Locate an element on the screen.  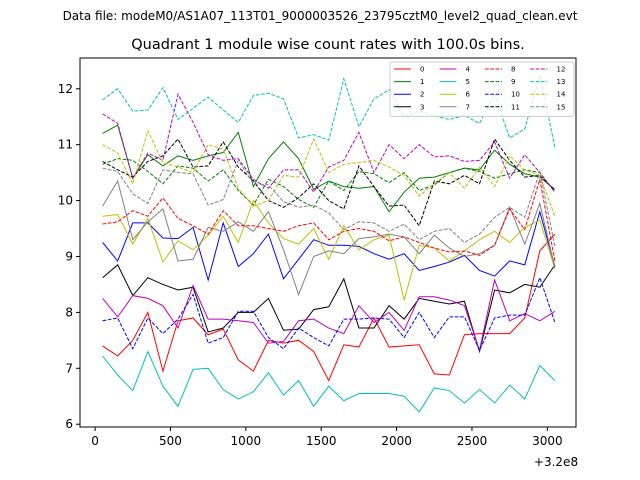
y-tick-label: 9 is located at coordinates (69, 256).